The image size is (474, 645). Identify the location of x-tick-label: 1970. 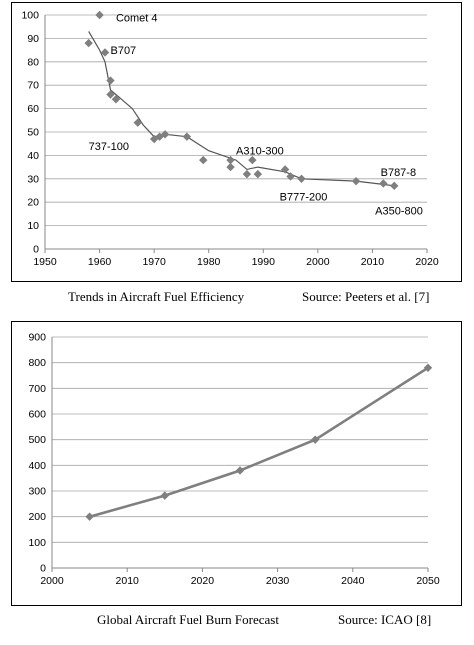
(154, 262).